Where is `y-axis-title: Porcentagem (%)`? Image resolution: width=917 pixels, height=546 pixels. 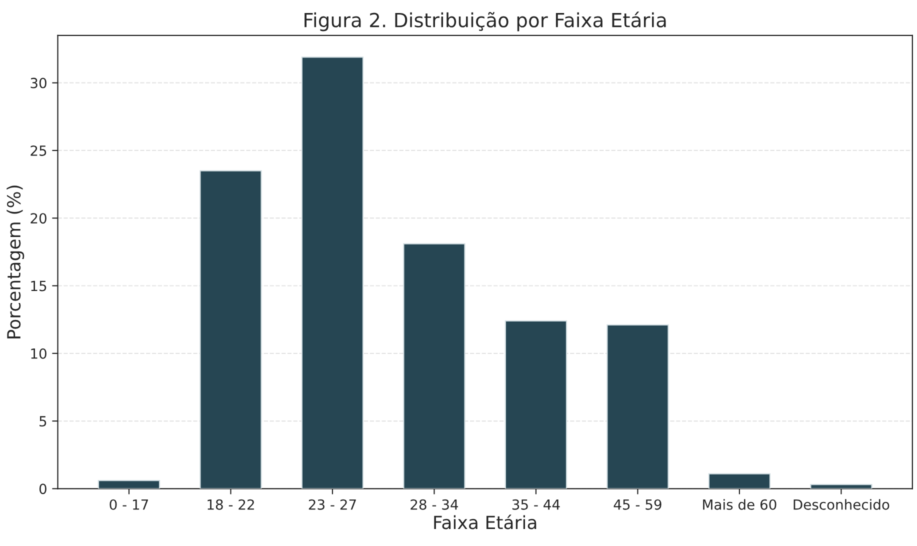
y-axis-title: Porcentagem (%) is located at coordinates (15, 262).